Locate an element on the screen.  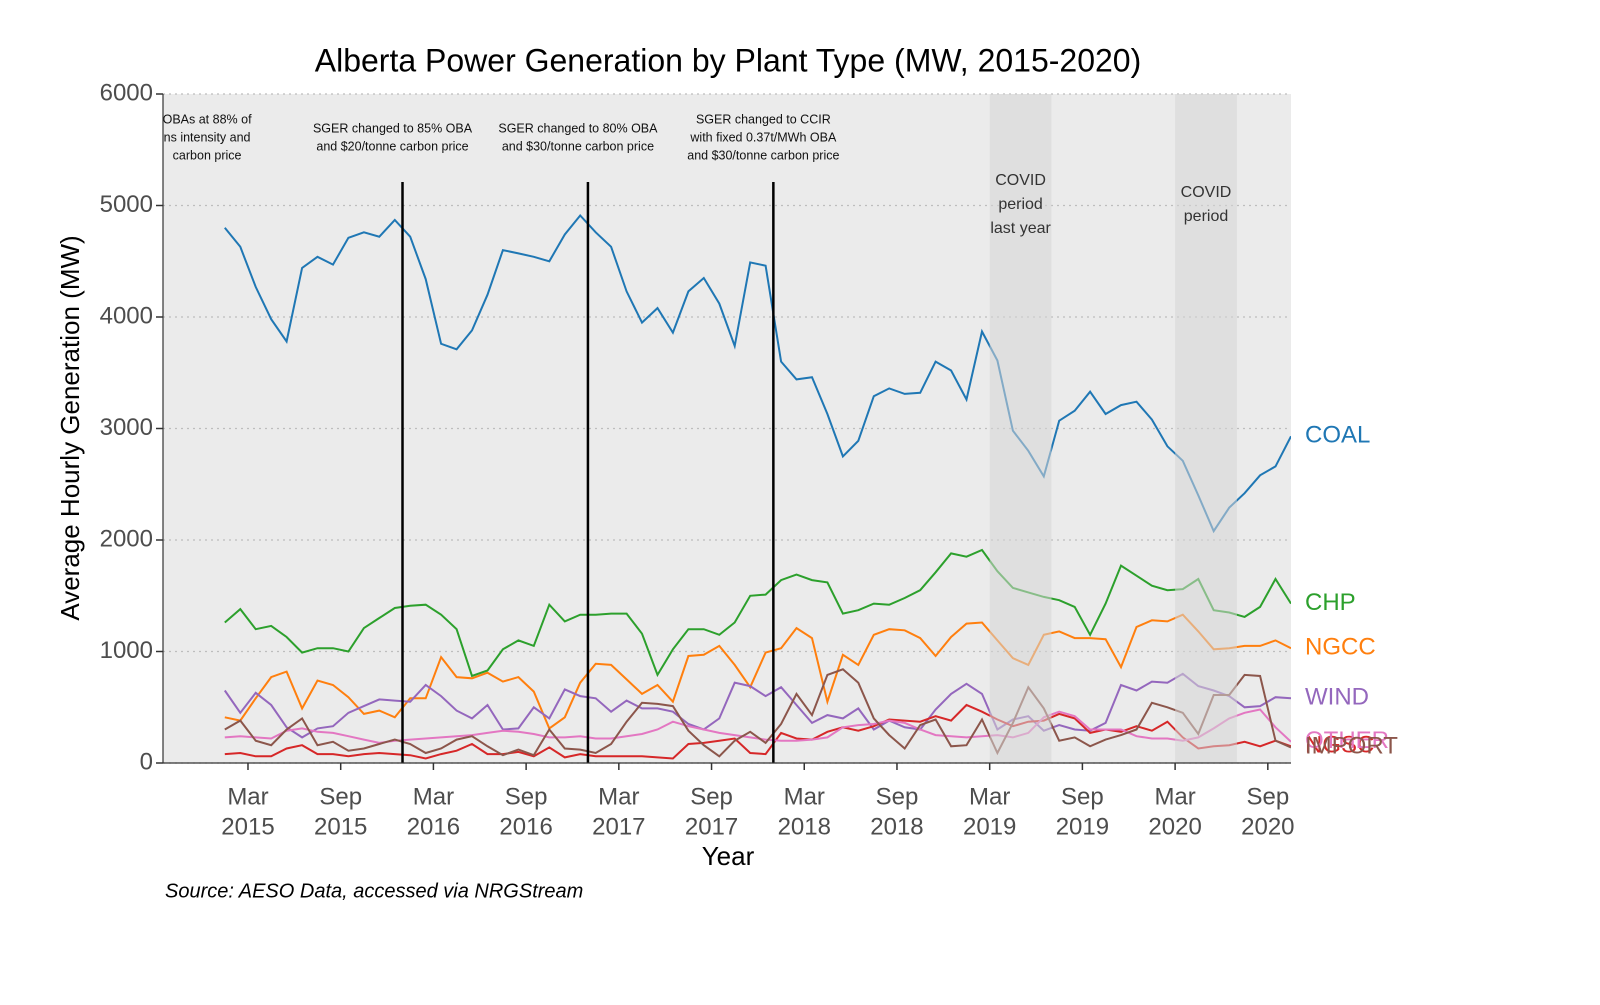
y-tick-label: 4000 is located at coordinates (126, 315).